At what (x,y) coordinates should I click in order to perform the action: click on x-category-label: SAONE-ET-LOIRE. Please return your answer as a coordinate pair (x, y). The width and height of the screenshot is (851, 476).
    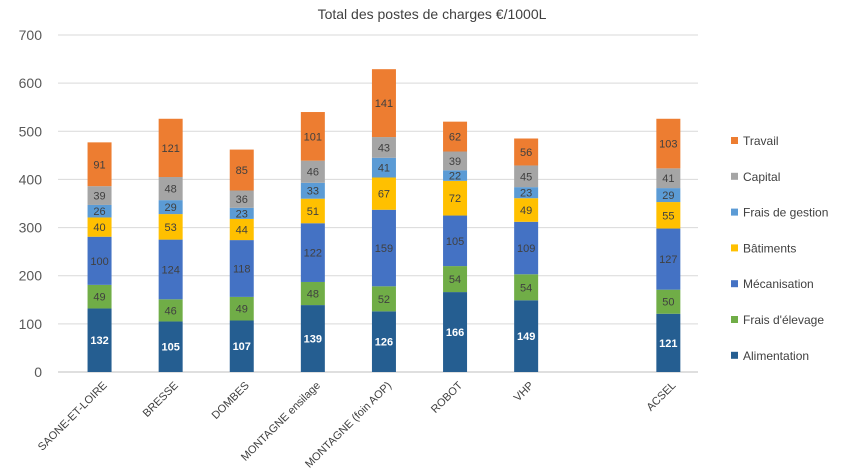
    Looking at the image, I should click on (73, 417).